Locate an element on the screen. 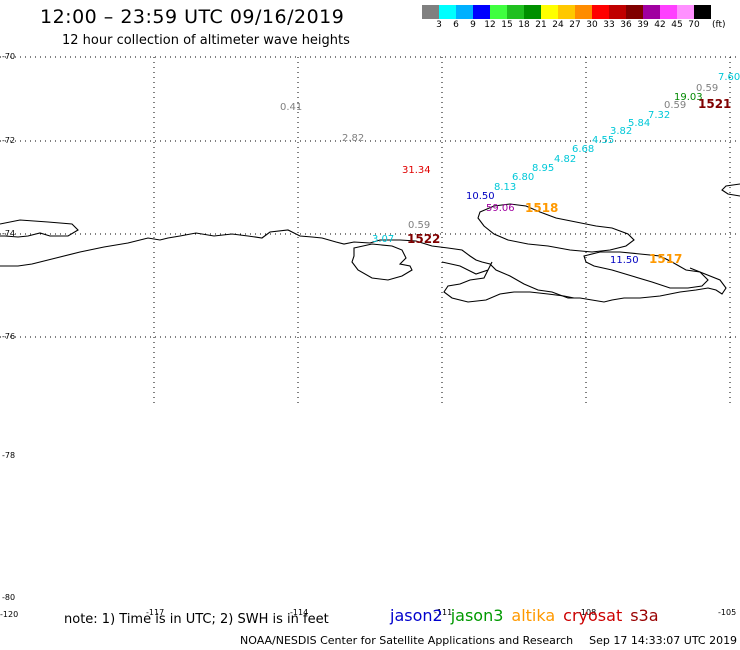  generated-timestamp: Sep 17 14:33:07 UTC 2019 is located at coordinates (663, 640).